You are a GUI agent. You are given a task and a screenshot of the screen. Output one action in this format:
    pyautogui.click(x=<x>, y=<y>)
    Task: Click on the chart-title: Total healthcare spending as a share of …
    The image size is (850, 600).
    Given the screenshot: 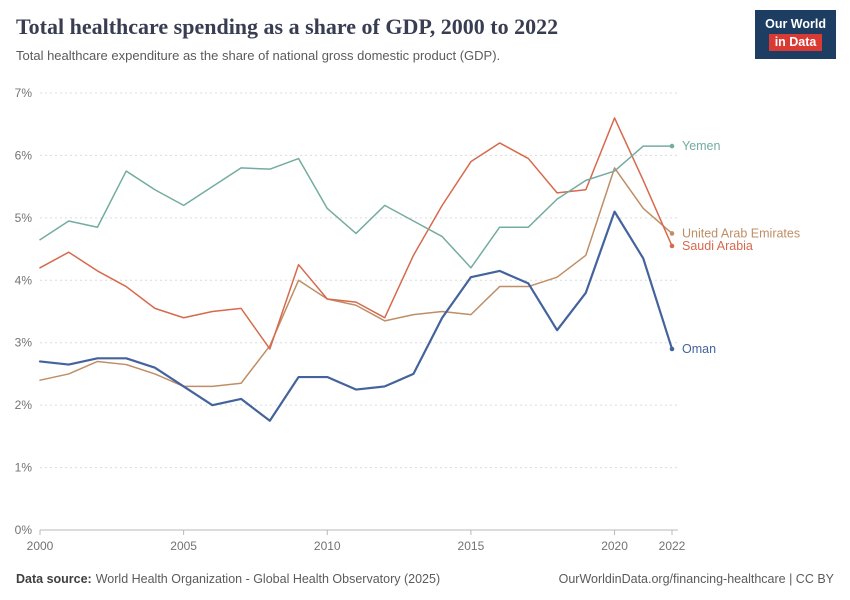 What is the action you would take?
    pyautogui.click(x=287, y=26)
    